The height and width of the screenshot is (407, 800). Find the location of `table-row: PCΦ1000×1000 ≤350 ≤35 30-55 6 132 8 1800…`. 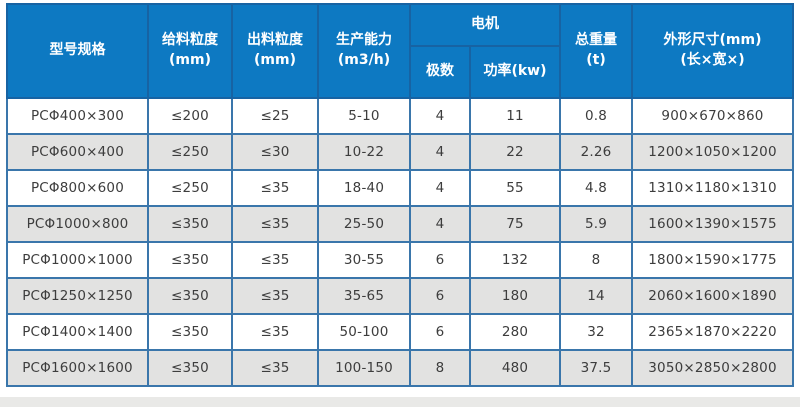

table-row: PCΦ1000×1000 ≤350 ≤35 30-55 6 132 8 1800… is located at coordinates (400, 260).